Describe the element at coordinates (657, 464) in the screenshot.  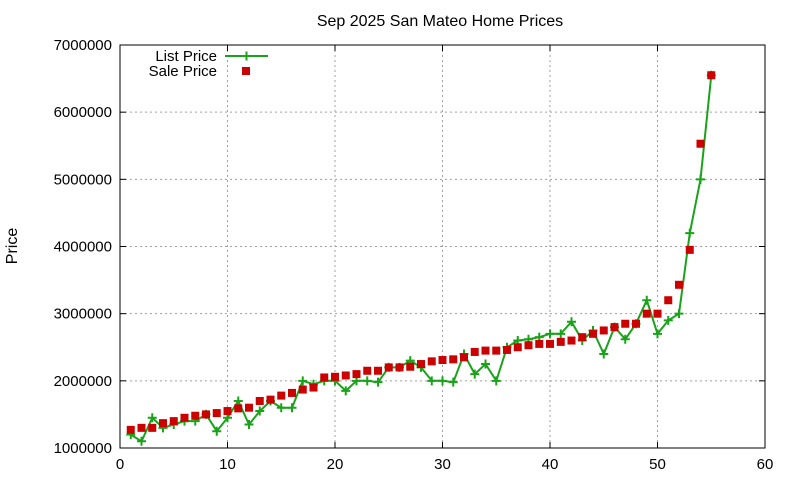
I see `x-tick-label: 50` at that location.